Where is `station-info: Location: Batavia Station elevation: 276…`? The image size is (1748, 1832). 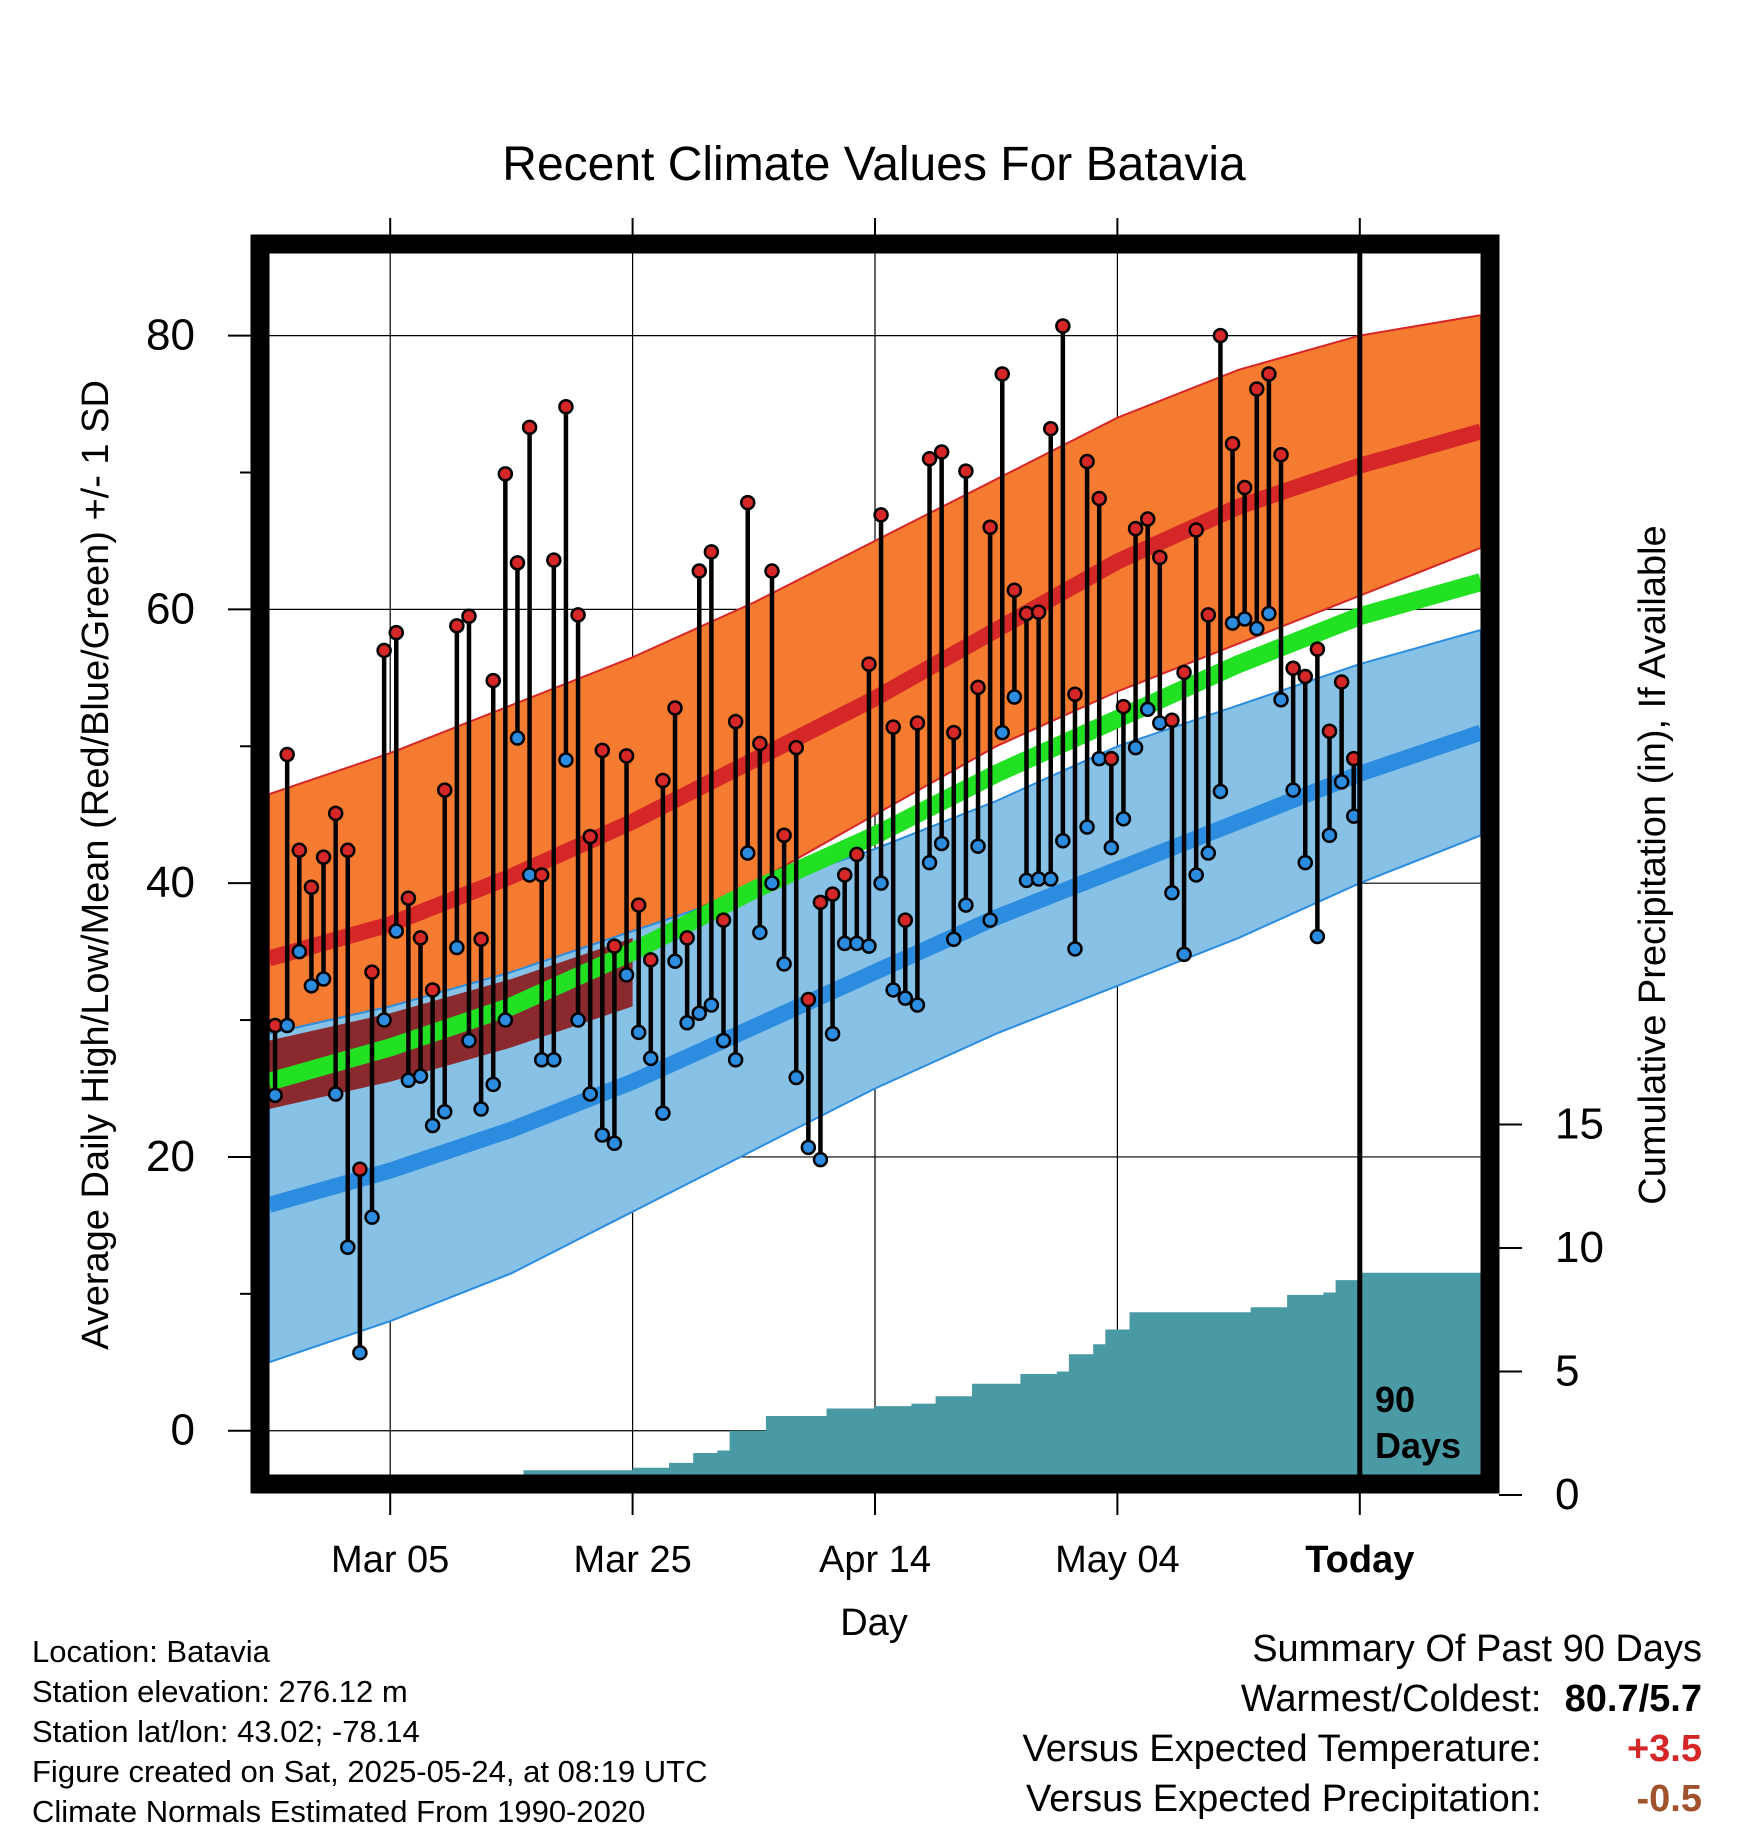 station-info: Location: Batavia Station elevation: 276… is located at coordinates (370, 1732).